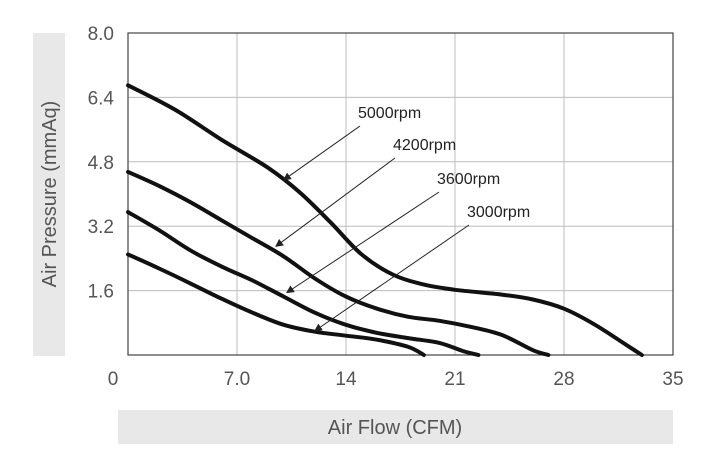  Describe the element at coordinates (101, 34) in the screenshot. I see `y-tick-label: 8.0` at that location.